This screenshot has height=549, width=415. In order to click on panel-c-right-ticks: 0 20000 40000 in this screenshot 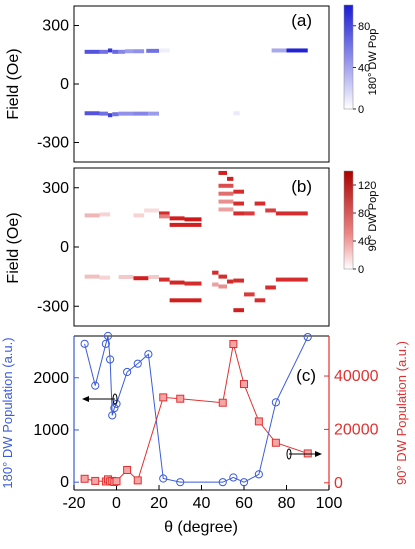, I will do `click(351, 430)`.